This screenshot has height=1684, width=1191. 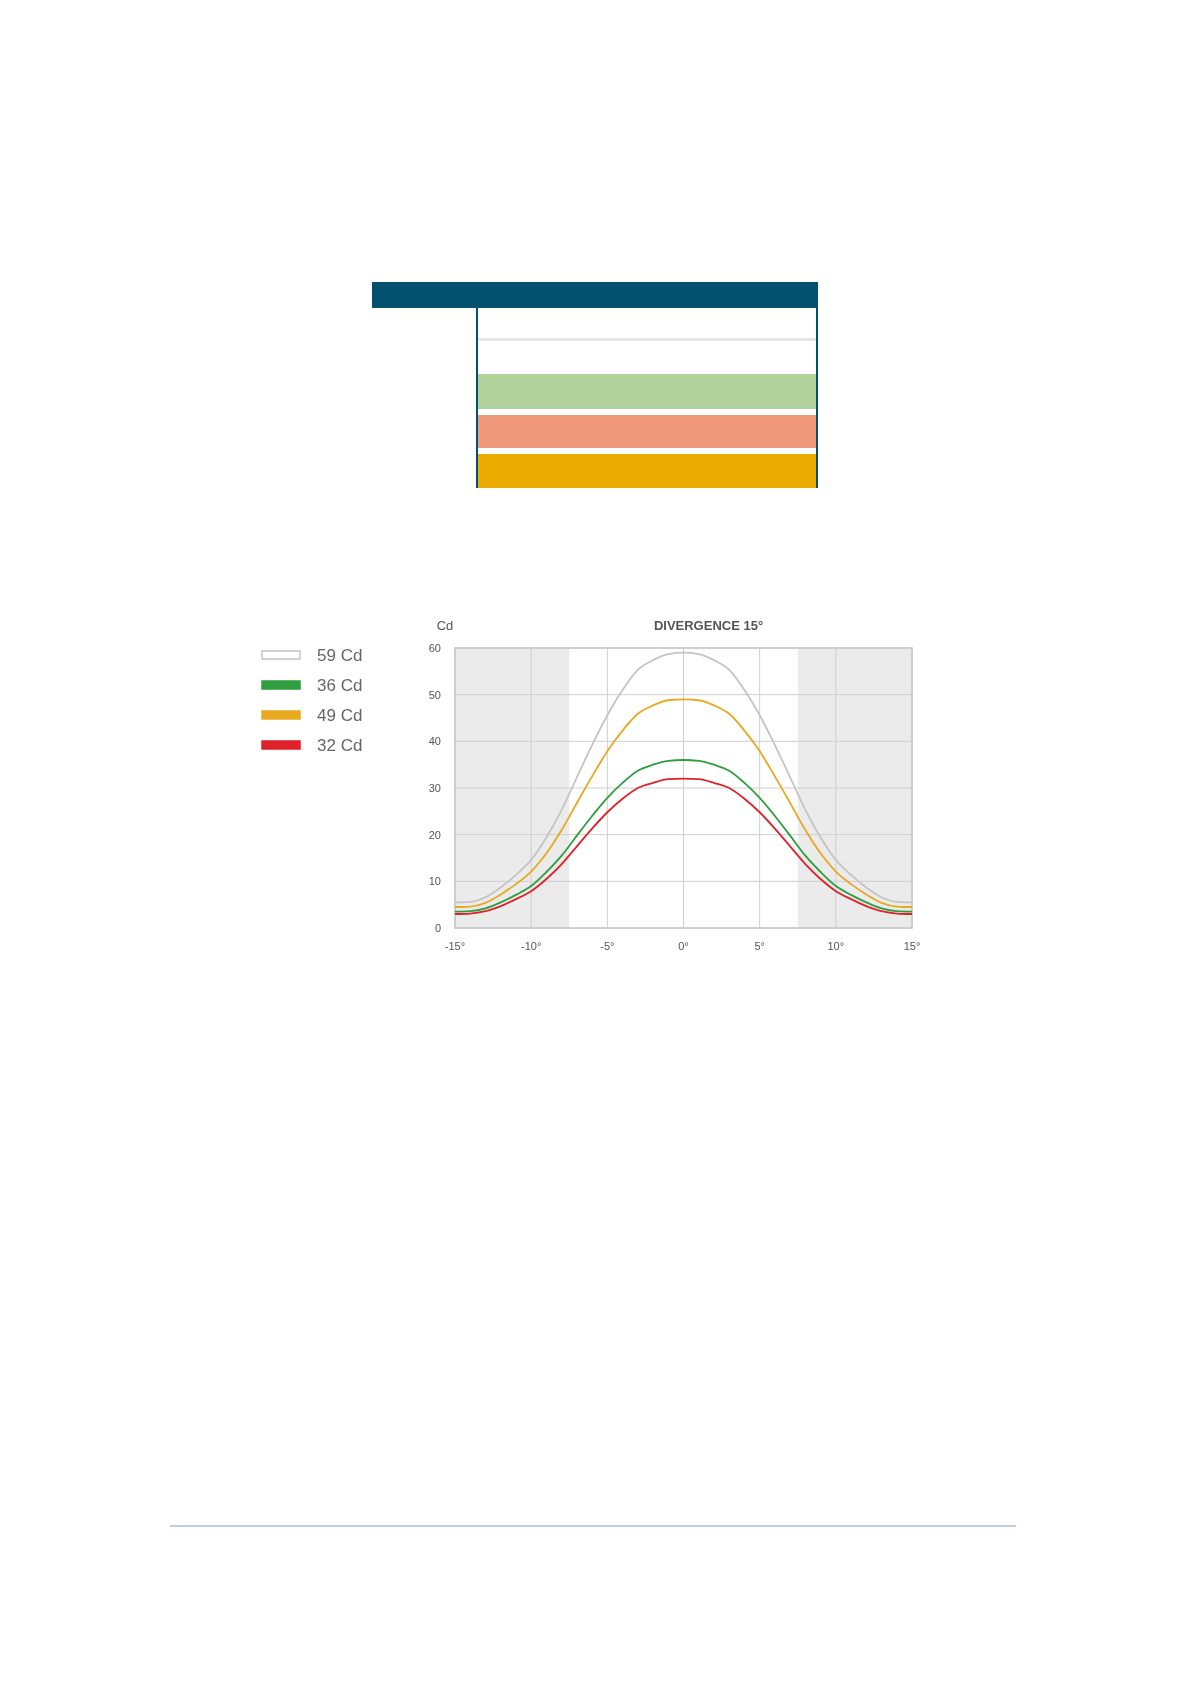 What do you see at coordinates (340, 655) in the screenshot?
I see `legend-label: 59 Cd` at bounding box center [340, 655].